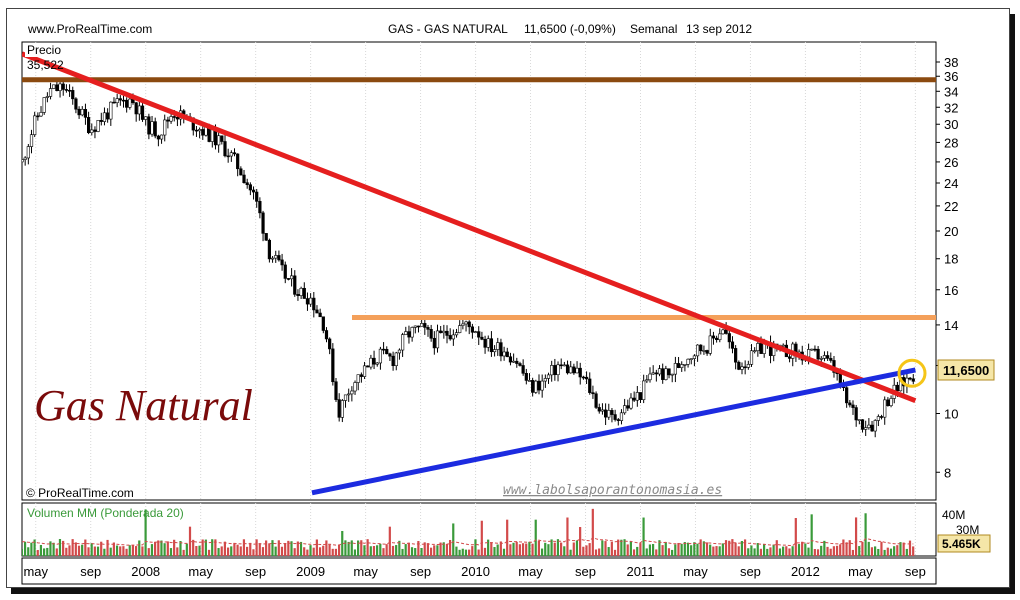  What do you see at coordinates (448, 29) in the screenshot?
I see `instrument-label: GAS - GAS NATURAL` at bounding box center [448, 29].